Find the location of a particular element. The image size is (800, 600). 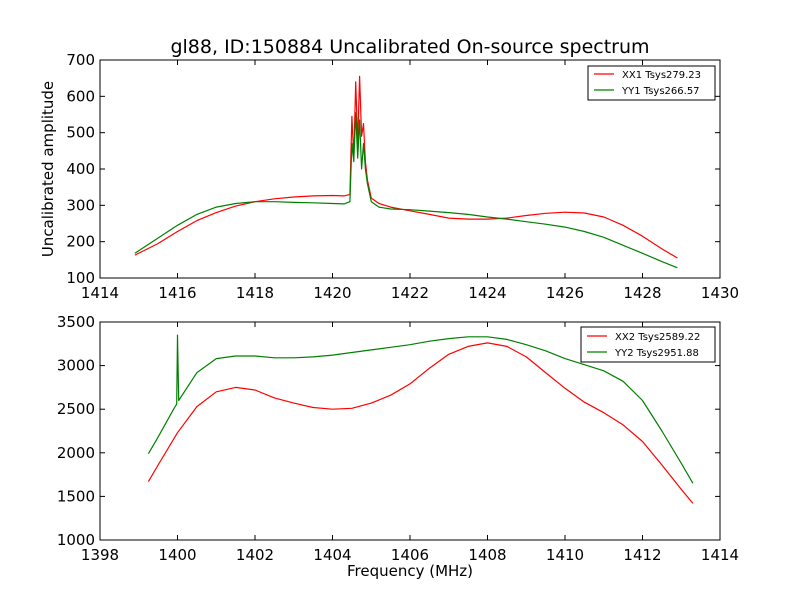

bottom-y-tick-label: 3000 is located at coordinates (76, 366).